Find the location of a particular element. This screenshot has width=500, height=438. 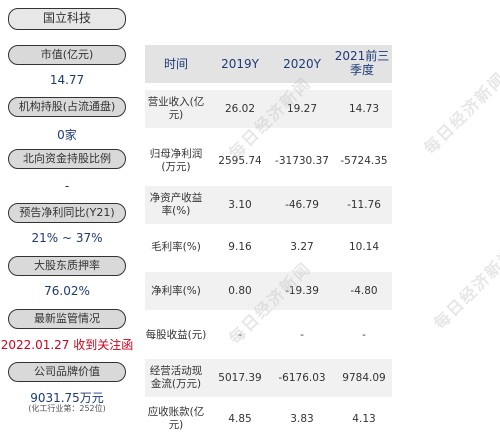

row-label: 归母净利润(万元) is located at coordinates (176, 160).